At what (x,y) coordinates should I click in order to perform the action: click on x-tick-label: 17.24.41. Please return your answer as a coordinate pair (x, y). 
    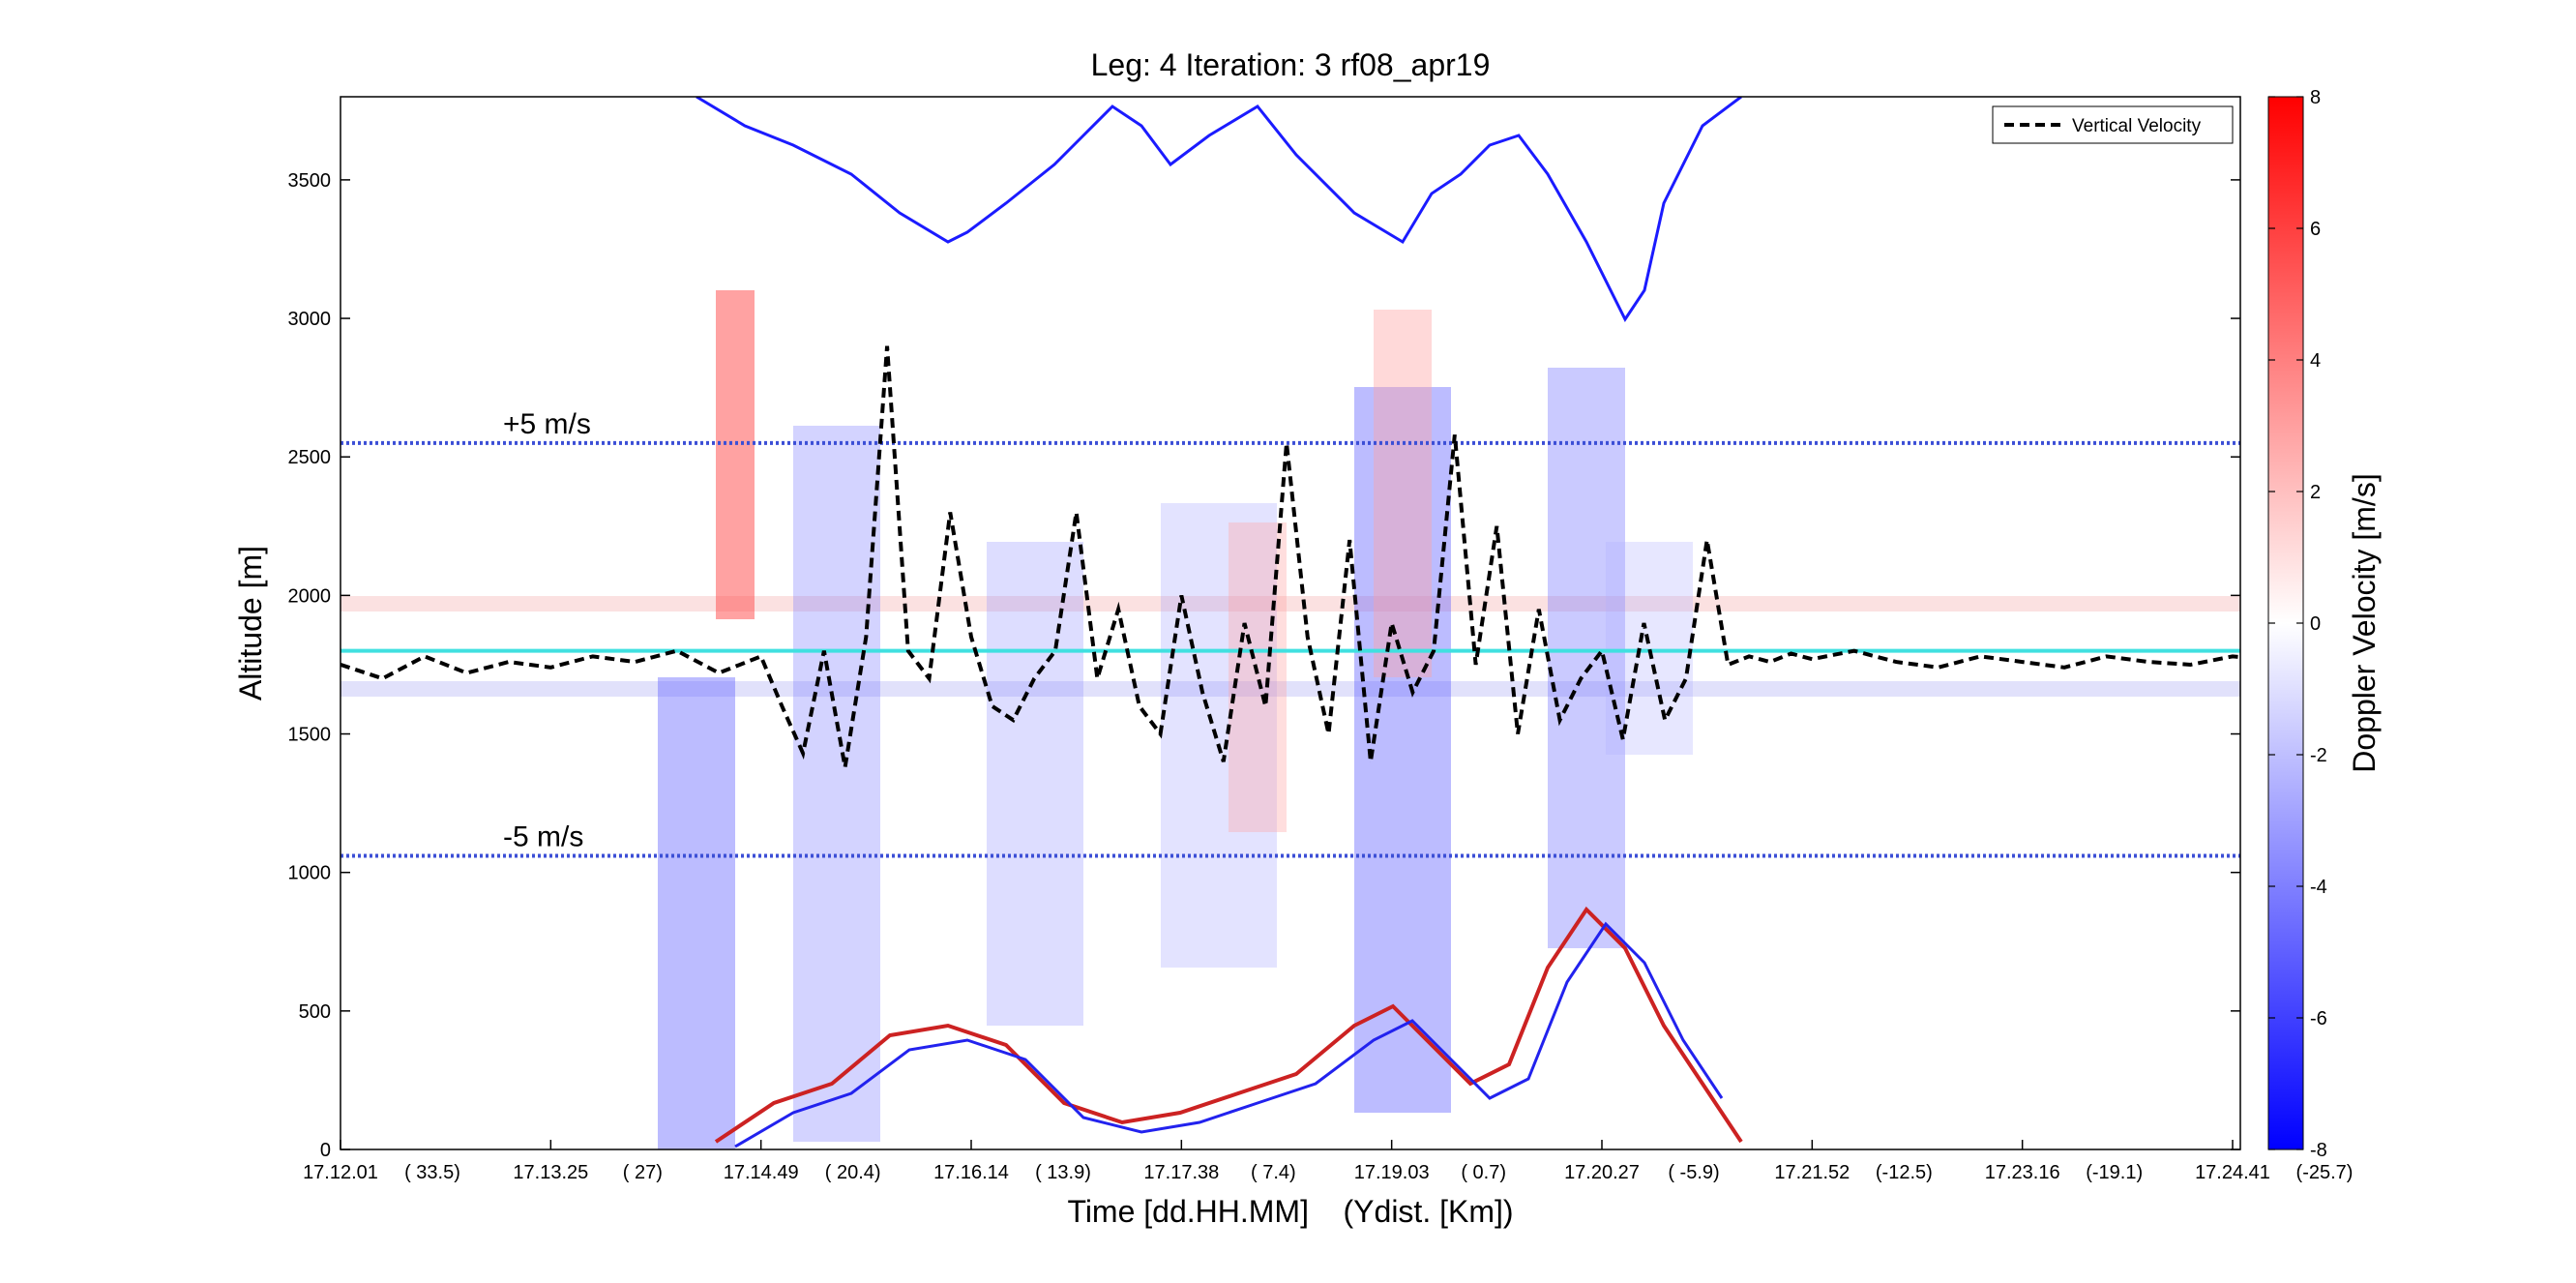
    Looking at the image, I should click on (2232, 1172).